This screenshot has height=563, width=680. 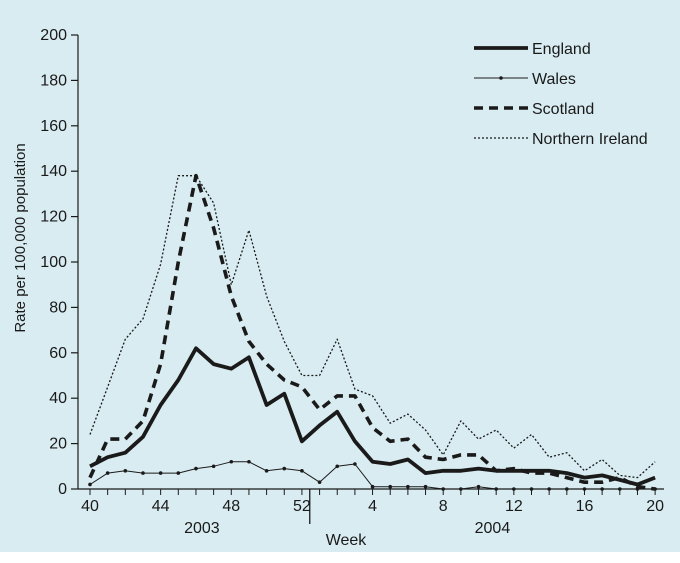 I want to click on y-tick-label: 180, so click(x=53, y=80).